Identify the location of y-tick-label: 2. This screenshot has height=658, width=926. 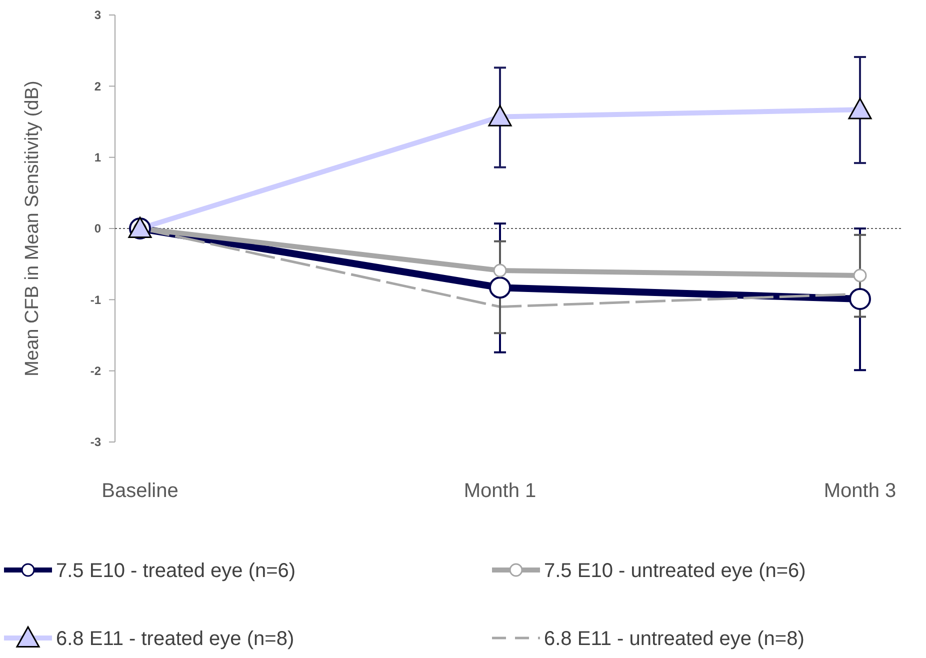
(98, 86).